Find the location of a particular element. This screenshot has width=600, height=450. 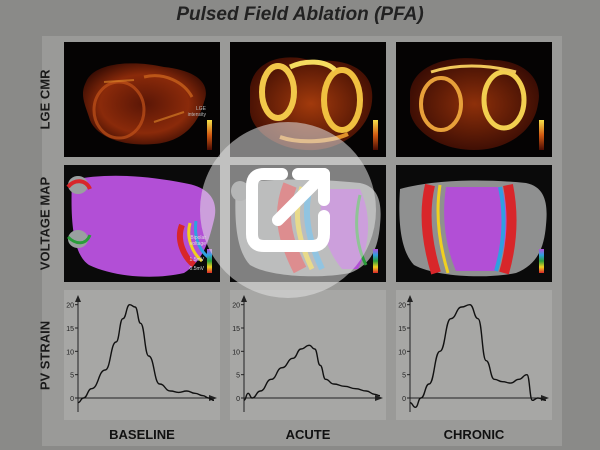

row-label-voltage: VOLTAGE MAP is located at coordinates (45, 223).